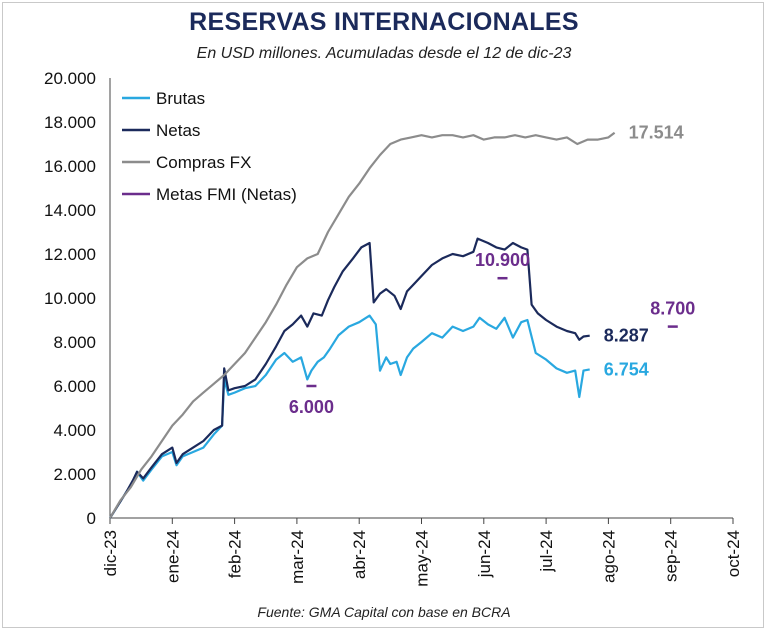  I want to click on legend-label: Netas, so click(178, 130).